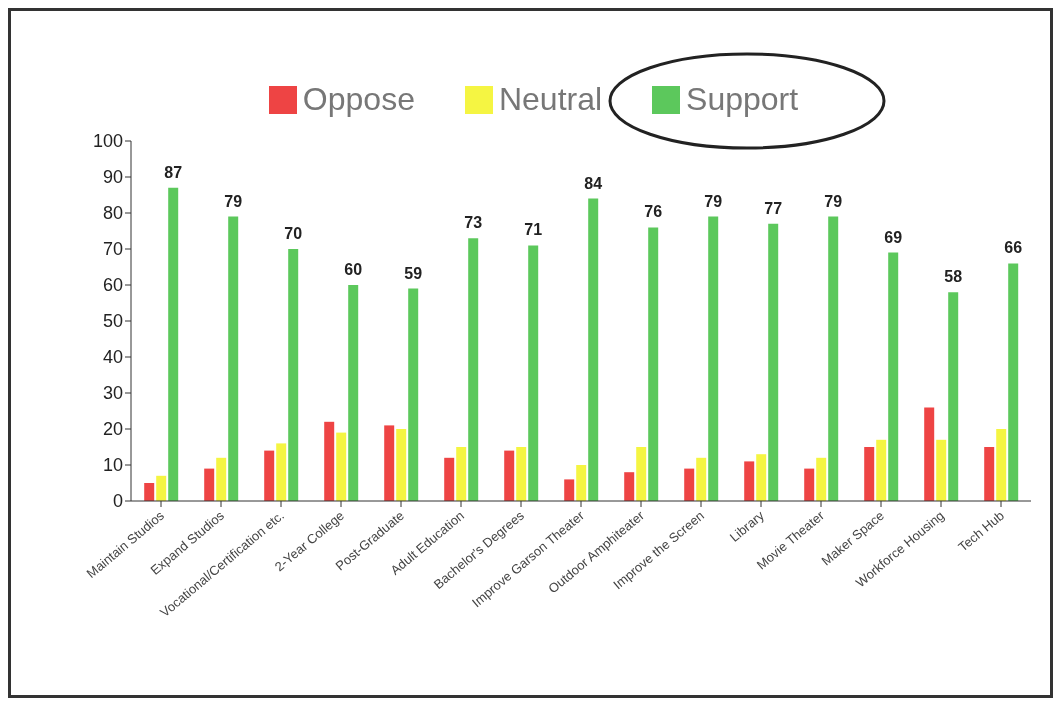 This screenshot has width=1061, height=706. Describe the element at coordinates (533, 230) in the screenshot. I see `data-label: 71` at that location.